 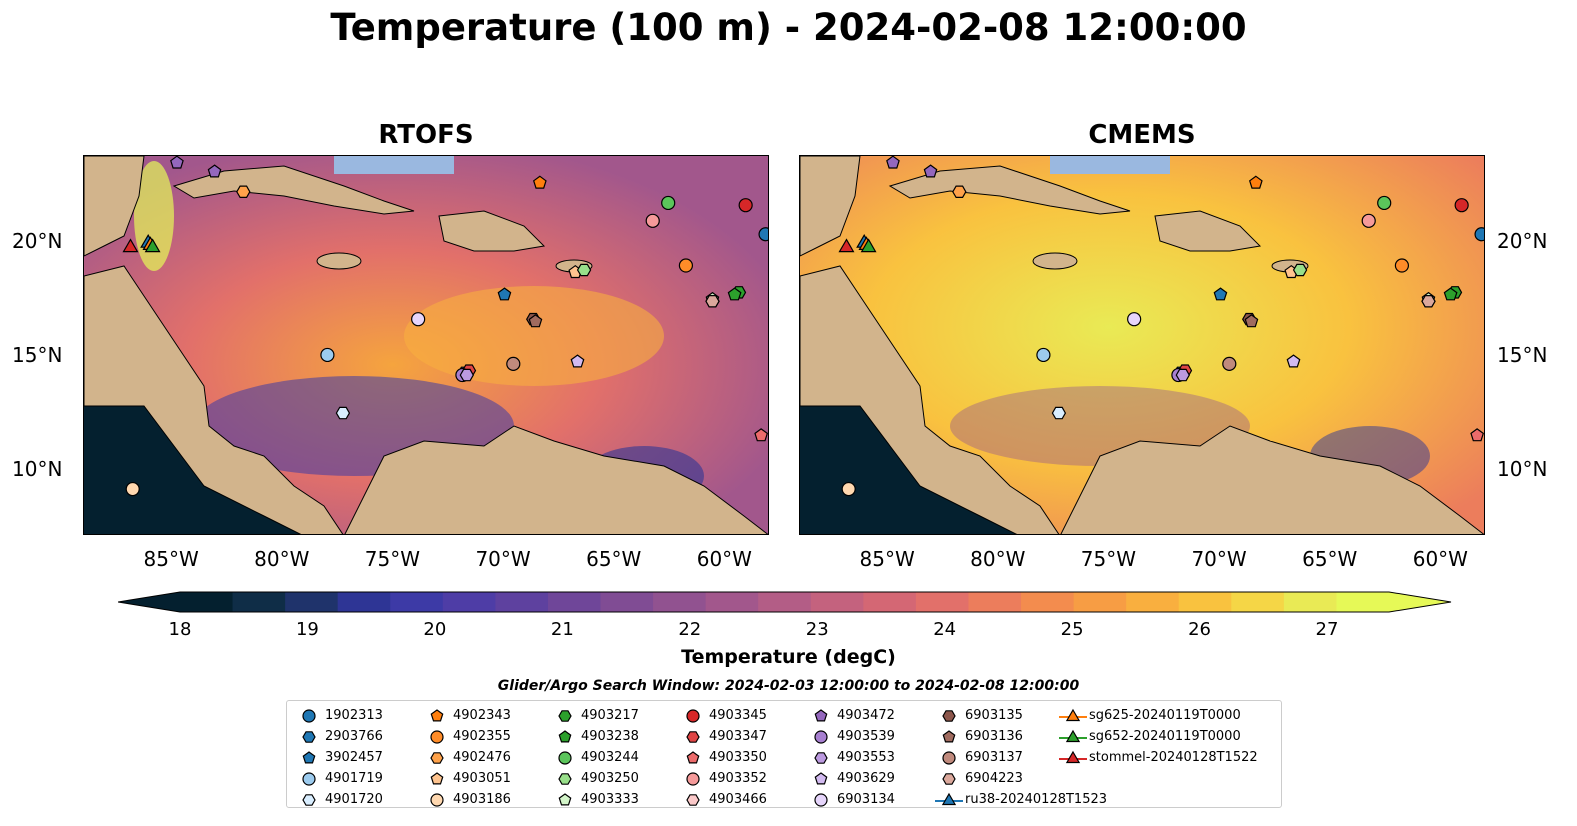 I want to click on lon-label: 85°W, so click(x=171, y=559).